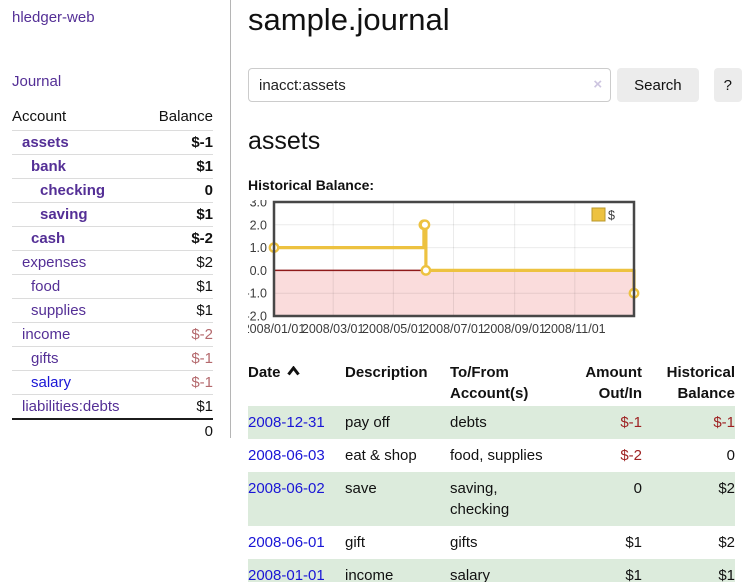 The width and height of the screenshot is (742, 582). I want to click on svg-text: 0.0, so click(258, 271).